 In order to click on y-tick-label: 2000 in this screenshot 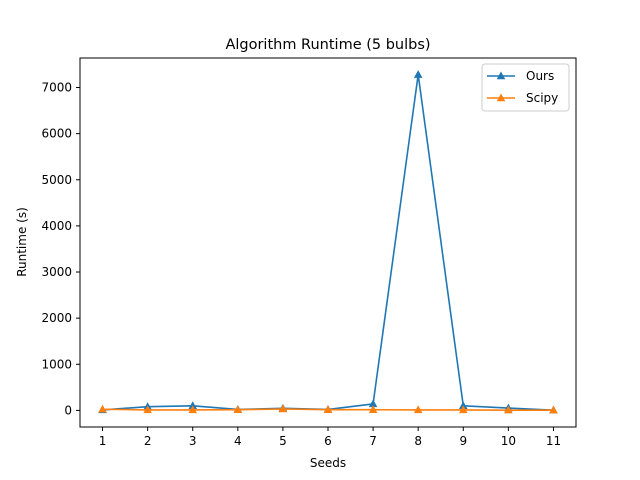, I will do `click(56, 318)`.